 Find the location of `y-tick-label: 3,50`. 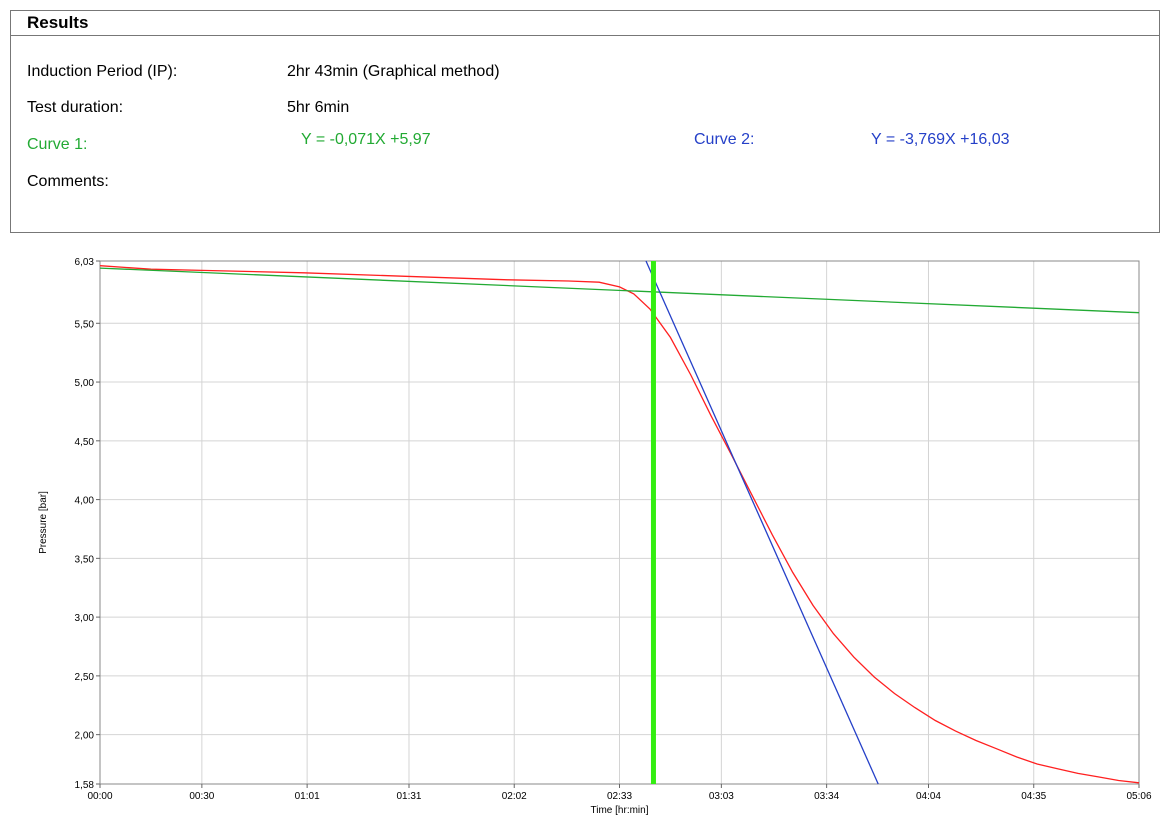

y-tick-label: 3,50 is located at coordinates (85, 559).